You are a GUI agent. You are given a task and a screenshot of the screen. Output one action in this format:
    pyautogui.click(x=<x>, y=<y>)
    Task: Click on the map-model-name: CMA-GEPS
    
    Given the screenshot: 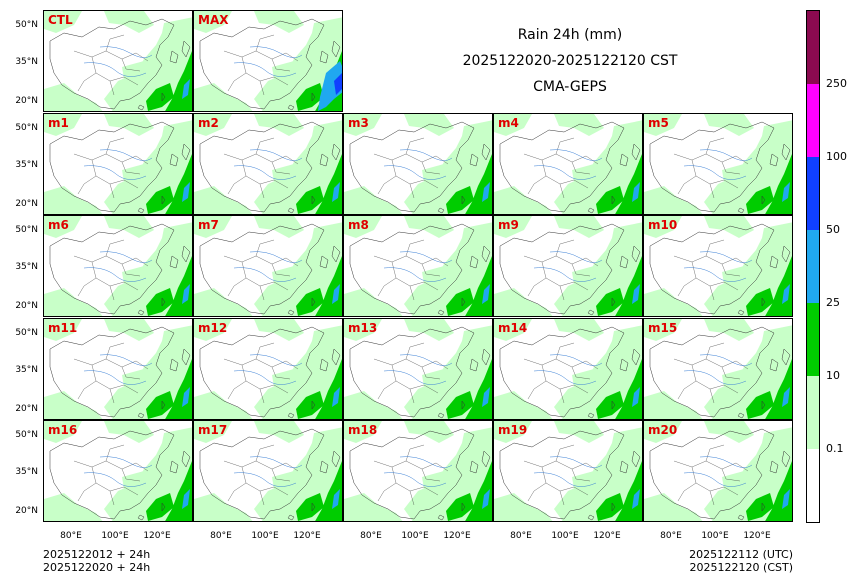 What is the action you would take?
    pyautogui.click(x=570, y=87)
    